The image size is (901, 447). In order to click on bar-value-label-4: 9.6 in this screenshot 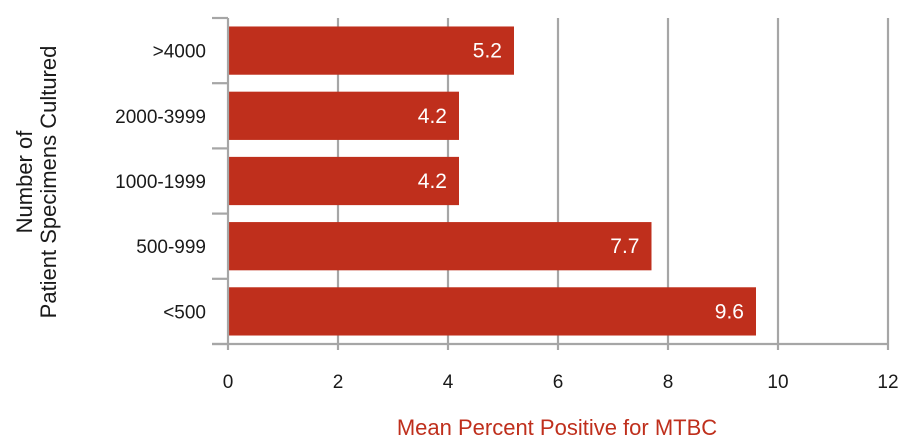, I will do `click(729, 311)`.